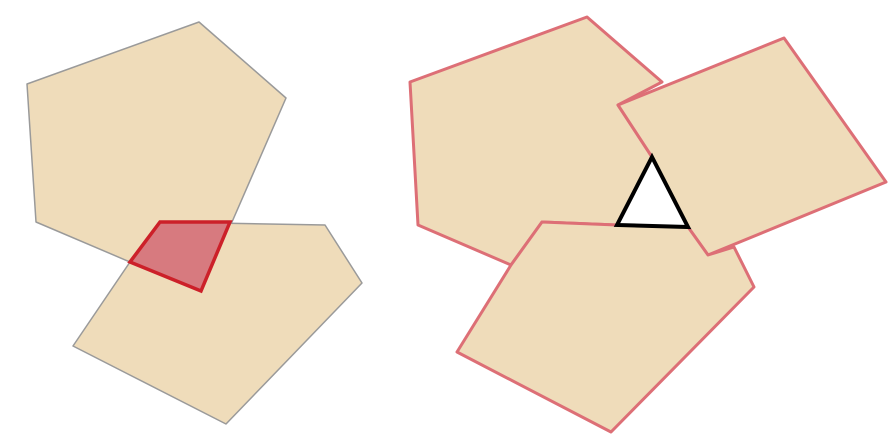 The image size is (895, 442). What do you see at coordinates (652, 191) in the screenshot?
I see `gap-triangle` at bounding box center [652, 191].